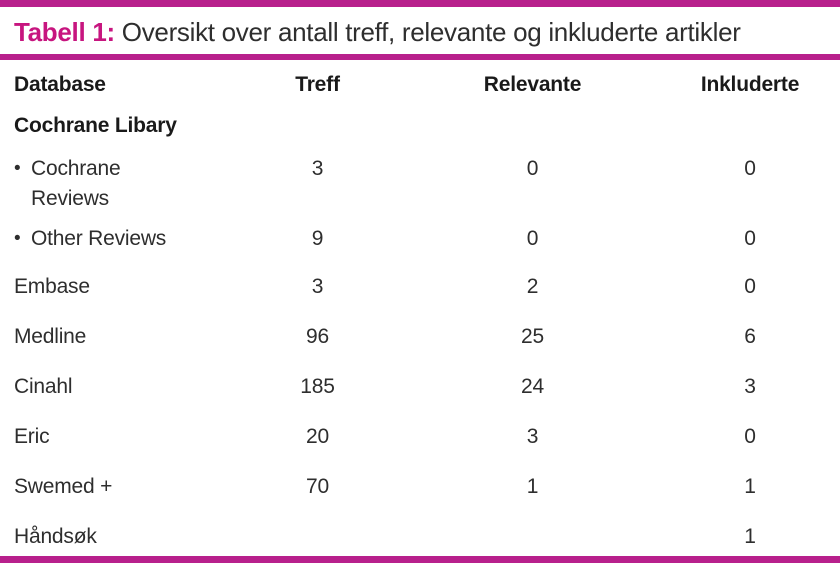  What do you see at coordinates (115, 297) in the screenshot?
I see `database-cell: Embase` at bounding box center [115, 297].